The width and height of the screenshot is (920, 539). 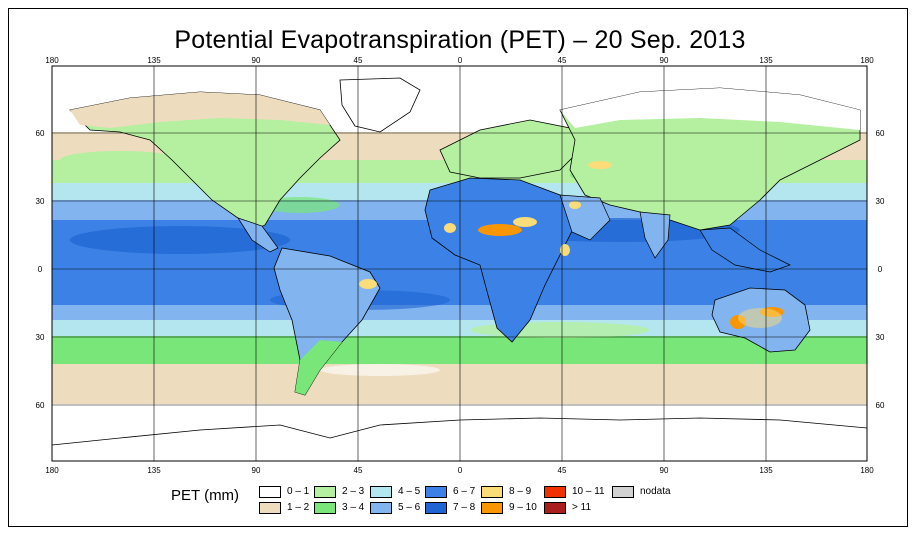 What do you see at coordinates (464, 507) in the screenshot?
I see `legend-label-7-8: 7 – 8` at bounding box center [464, 507].